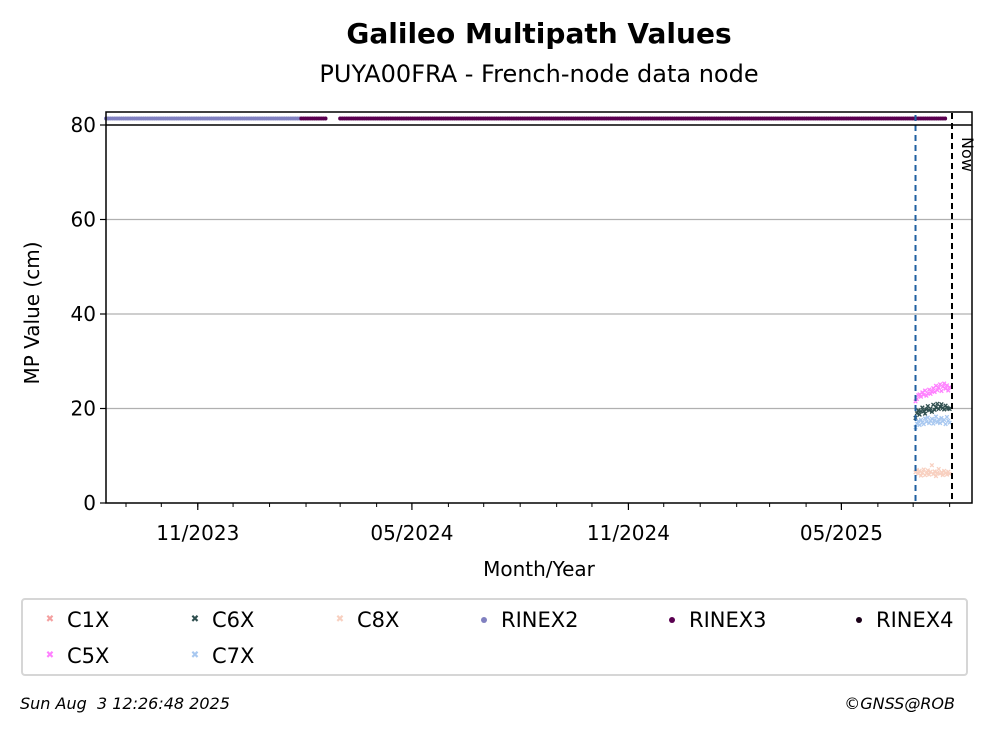 Image resolution: width=993 pixels, height=734 pixels. What do you see at coordinates (83, 314) in the screenshot?
I see `y-tick-label: 40` at bounding box center [83, 314].